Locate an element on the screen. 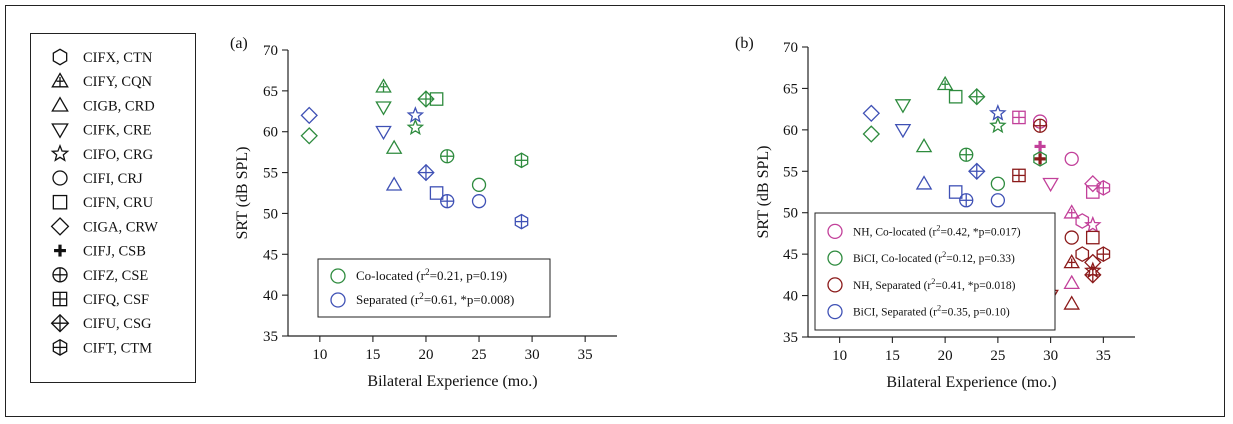 Image resolution: width=1233 pixels, height=424 pixels. x-tick-label: 35 is located at coordinates (1103, 356).